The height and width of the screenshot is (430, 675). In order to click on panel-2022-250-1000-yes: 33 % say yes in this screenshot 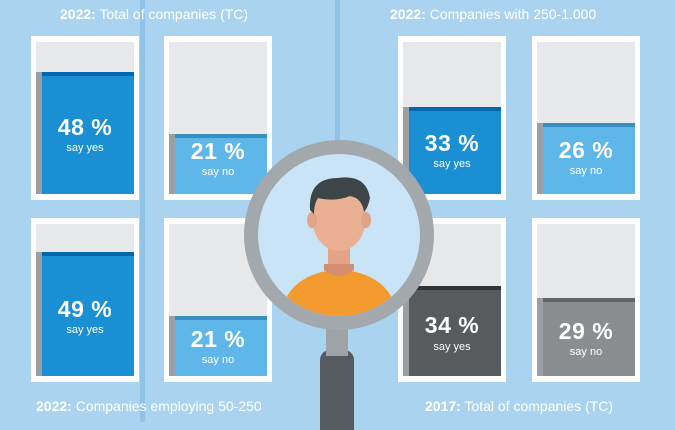, I will do `click(452, 118)`.